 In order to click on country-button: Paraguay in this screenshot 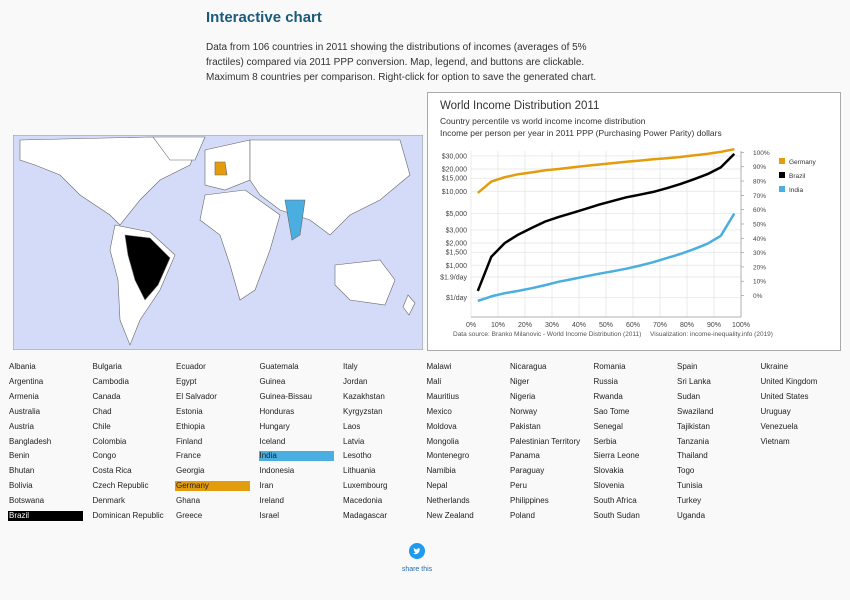, I will do `click(527, 471)`.